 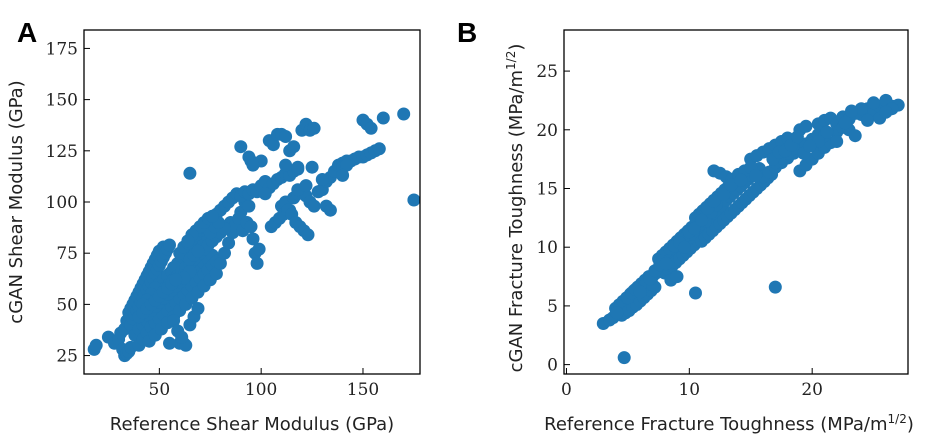 What do you see at coordinates (547, 72) in the screenshot?
I see `panel-b-y-tick-label-5: 25` at bounding box center [547, 72].